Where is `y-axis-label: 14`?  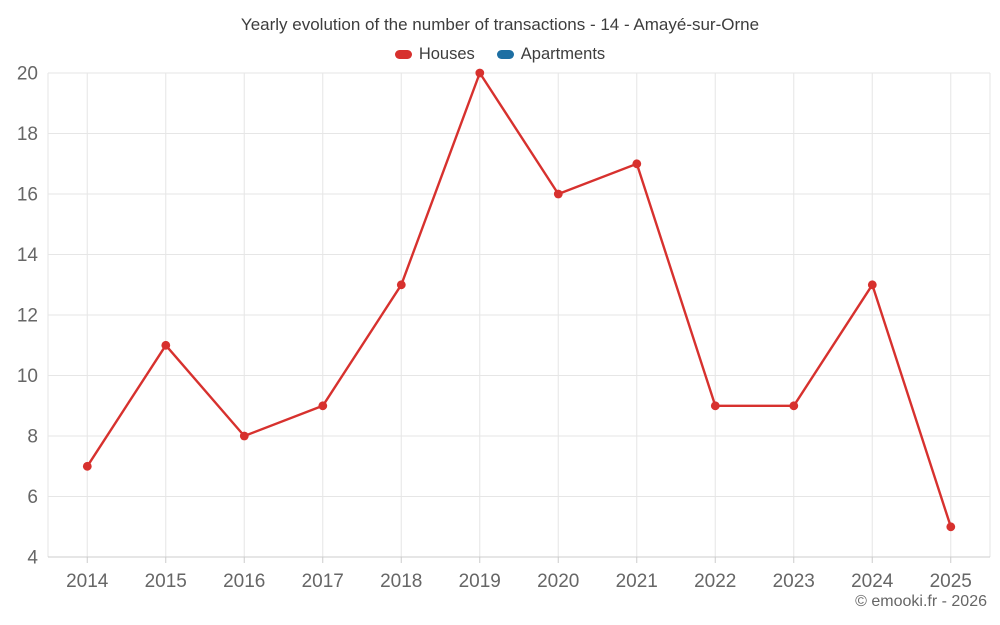 y-axis-label: 14 is located at coordinates (28, 255).